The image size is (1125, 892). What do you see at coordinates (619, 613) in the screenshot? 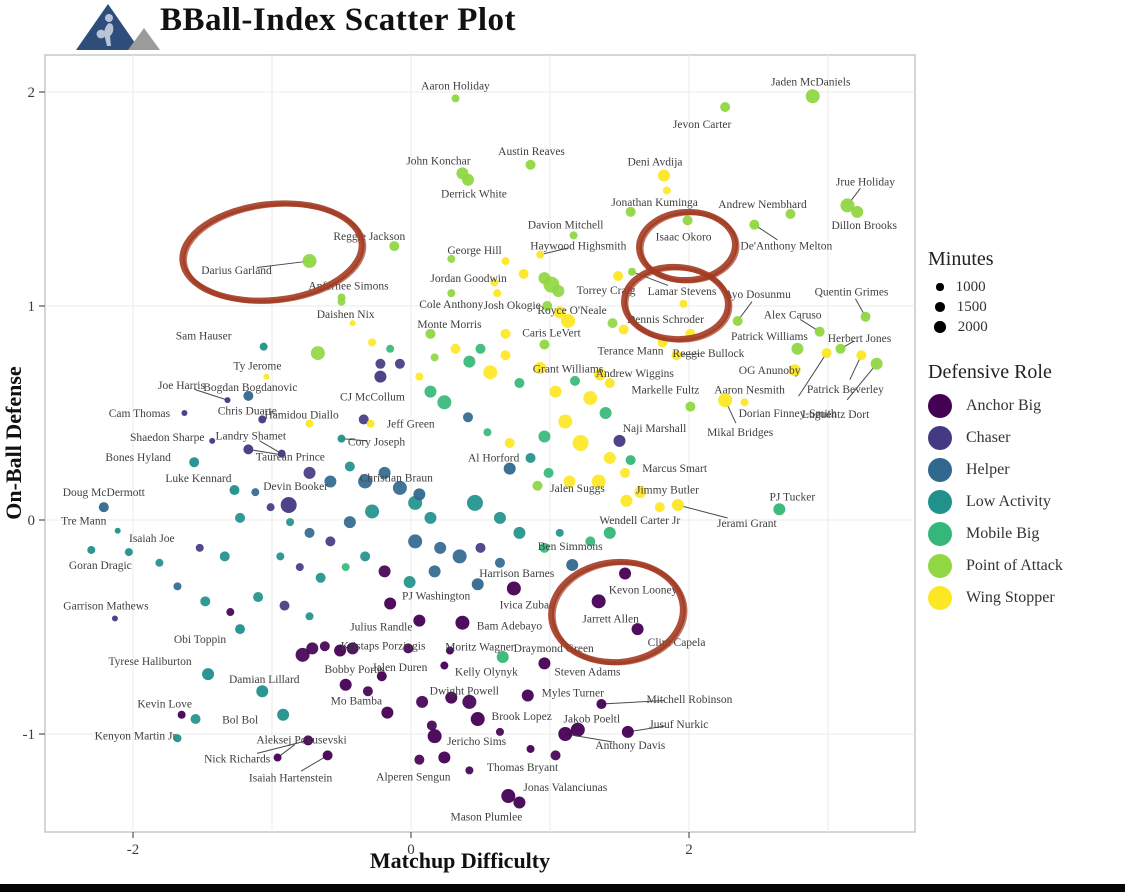
I see `red-annotation-circle` at bounding box center [619, 613].